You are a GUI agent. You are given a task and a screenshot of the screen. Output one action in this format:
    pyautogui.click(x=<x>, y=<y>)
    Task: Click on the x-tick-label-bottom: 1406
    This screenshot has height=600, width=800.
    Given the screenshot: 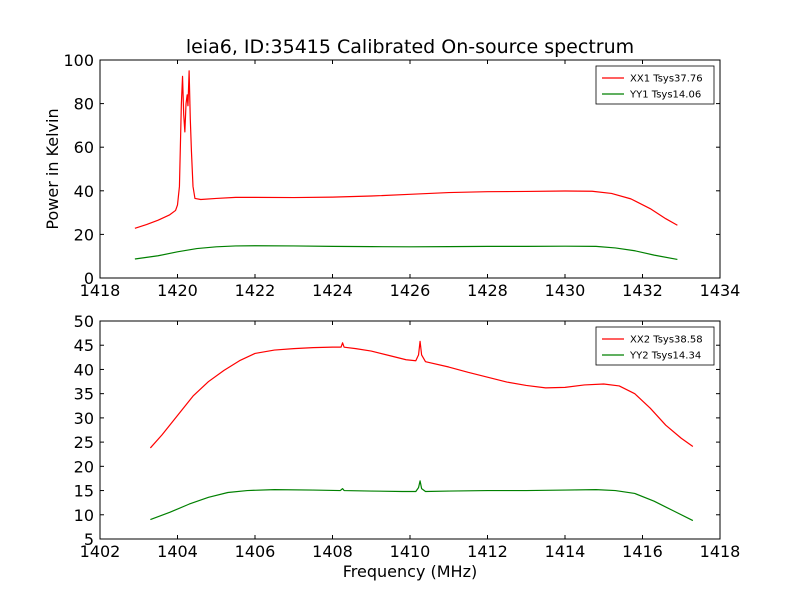 What is the action you would take?
    pyautogui.click(x=255, y=551)
    